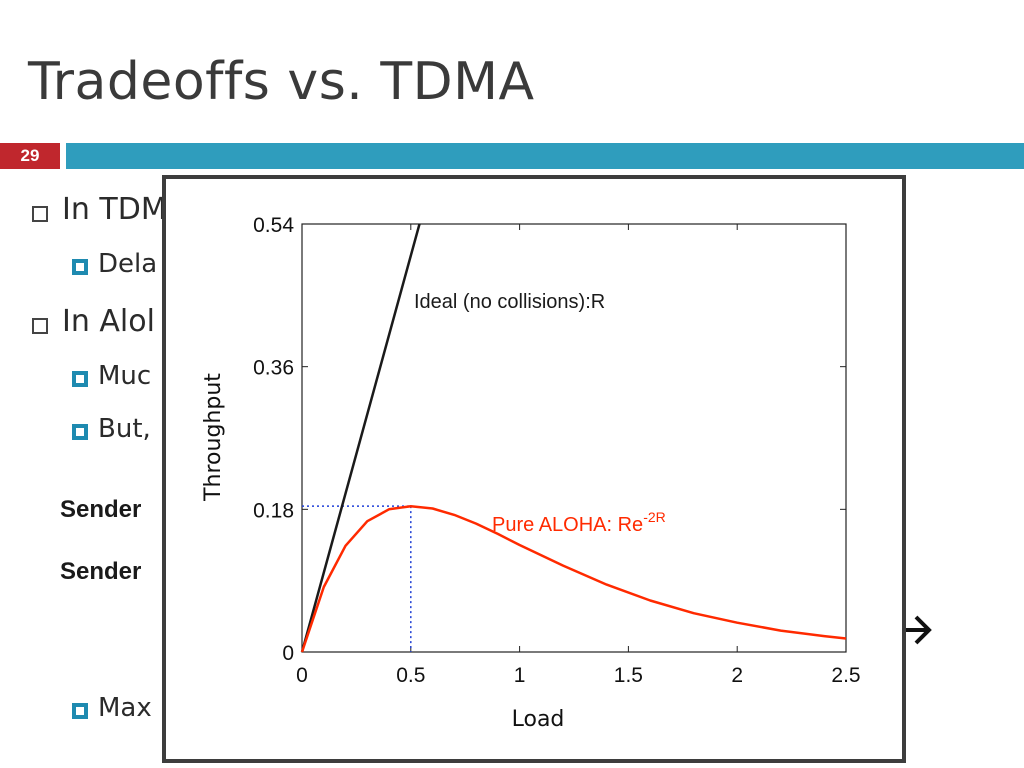 The image size is (1024, 768). I want to click on x-tick-label: 1.5, so click(628, 675).